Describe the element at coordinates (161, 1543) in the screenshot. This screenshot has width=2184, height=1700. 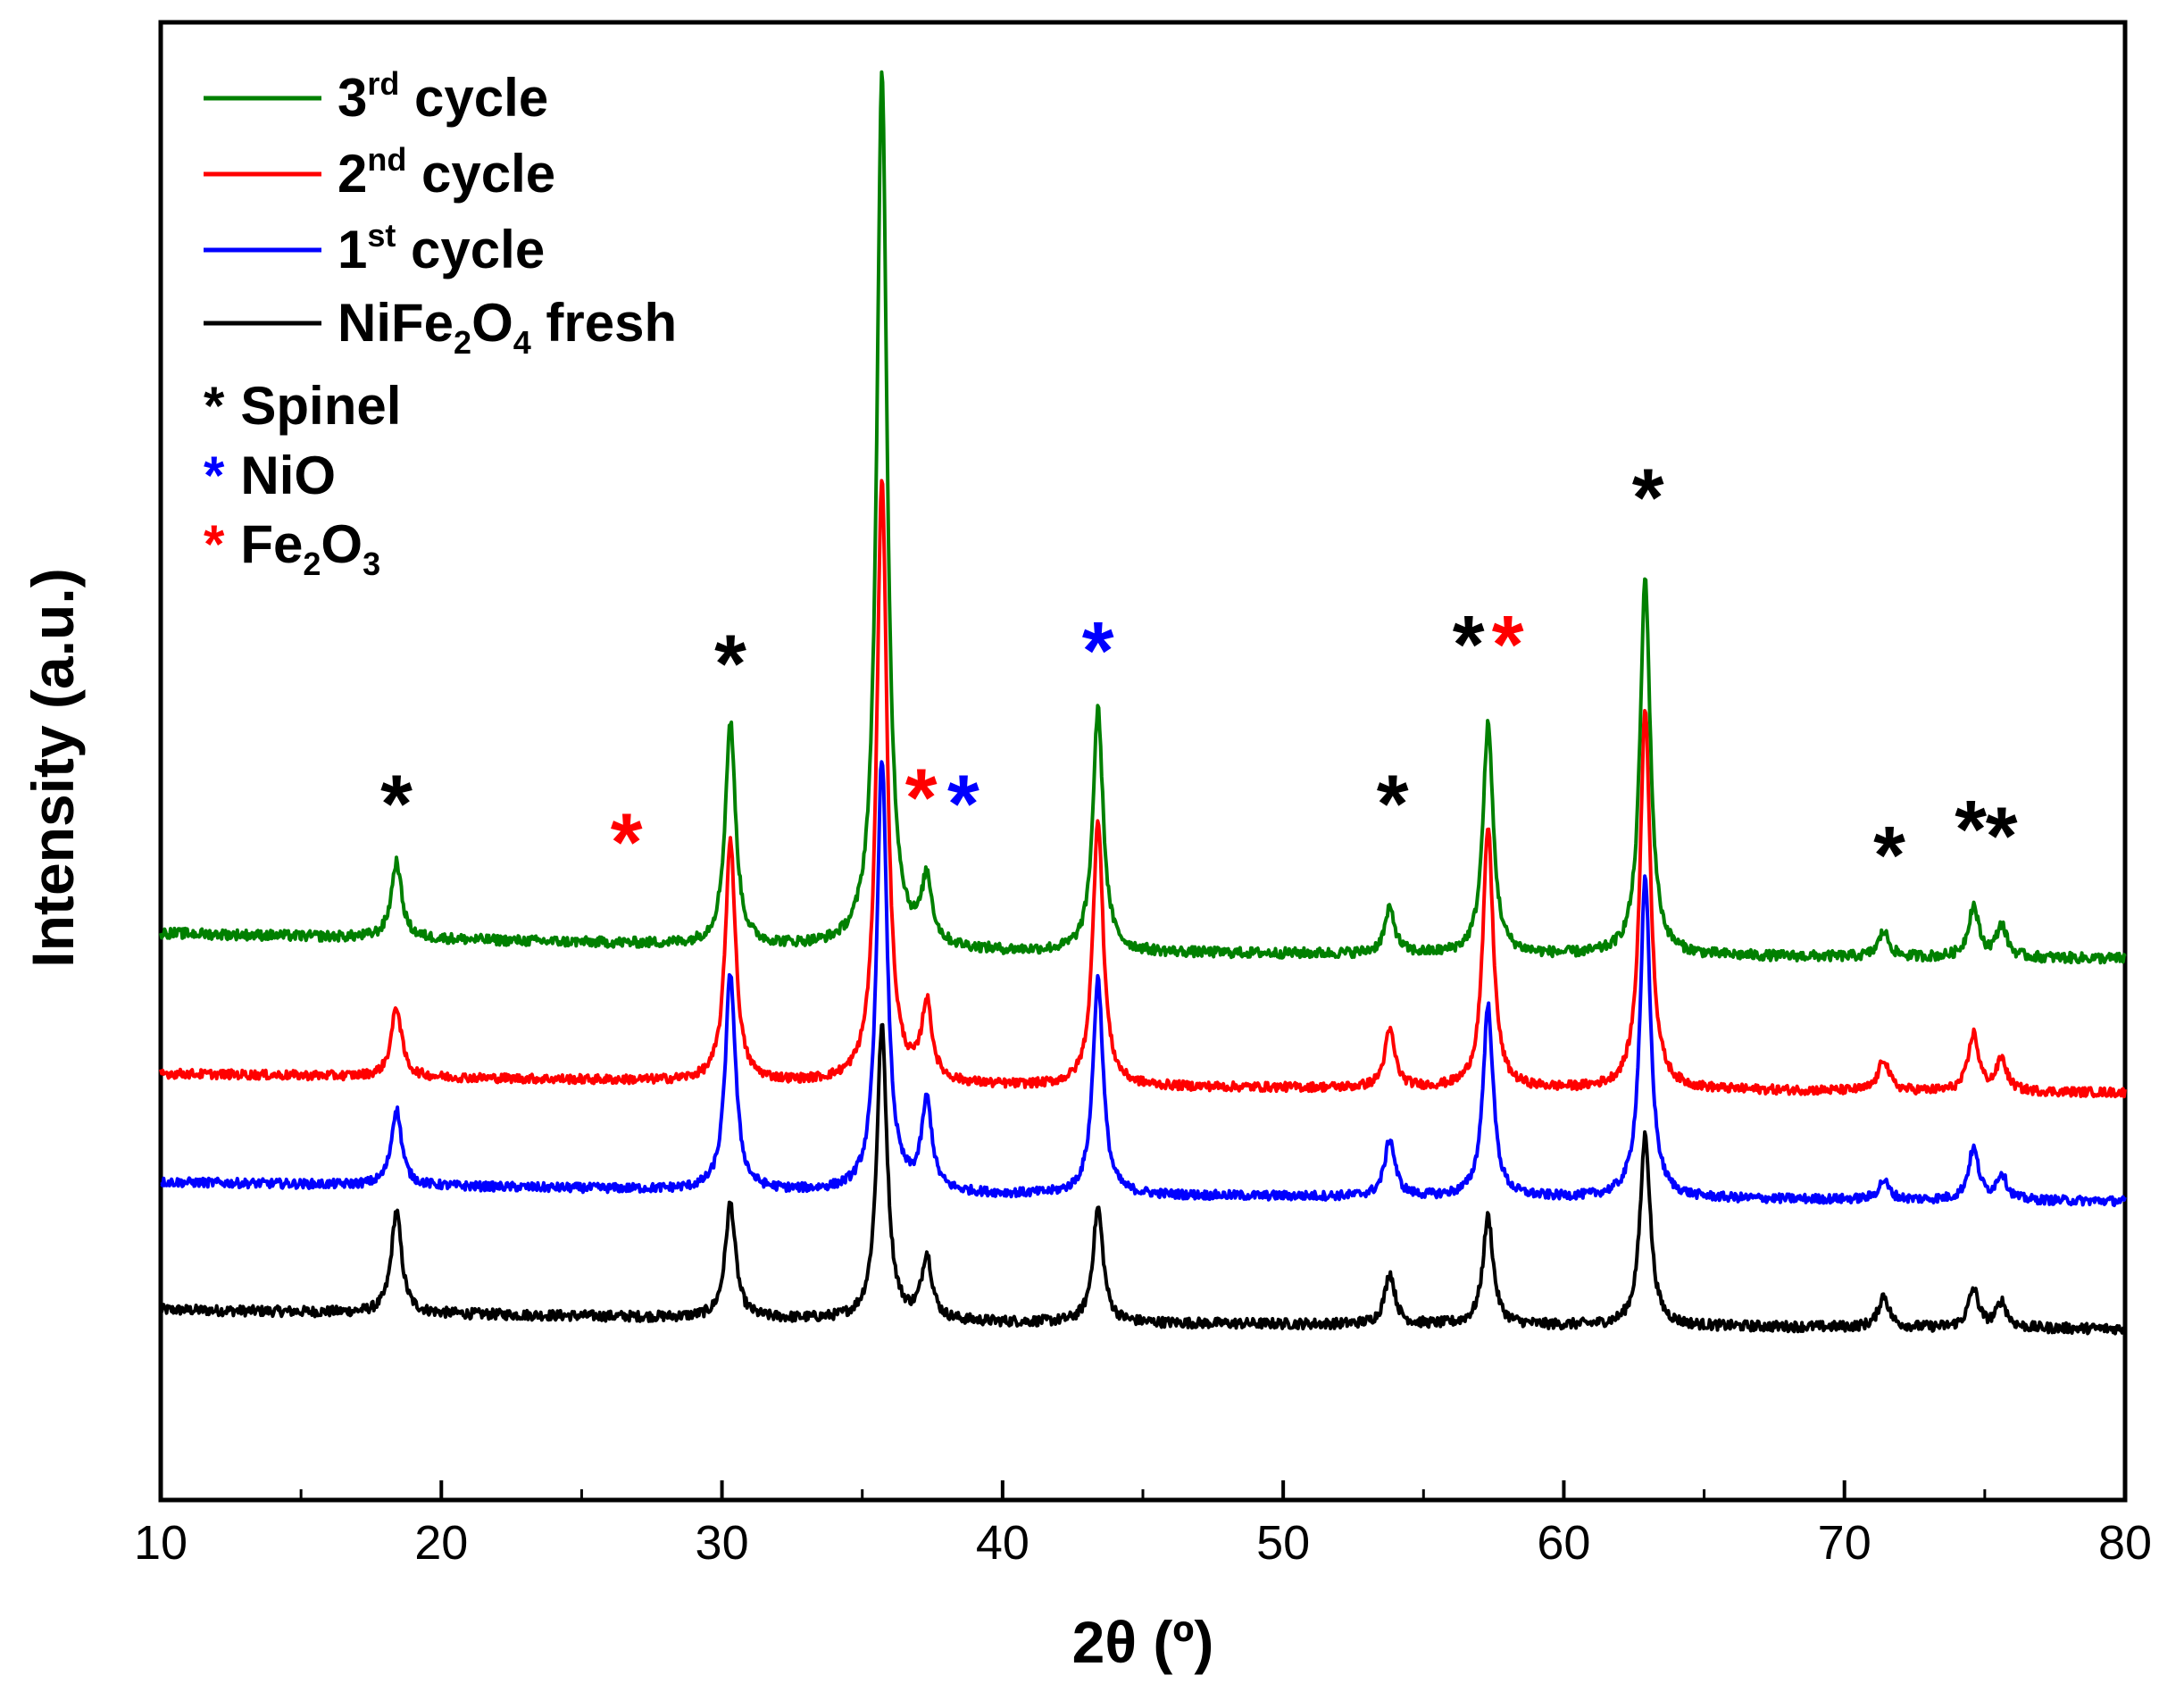
I see `x-tick-label: 10` at that location.